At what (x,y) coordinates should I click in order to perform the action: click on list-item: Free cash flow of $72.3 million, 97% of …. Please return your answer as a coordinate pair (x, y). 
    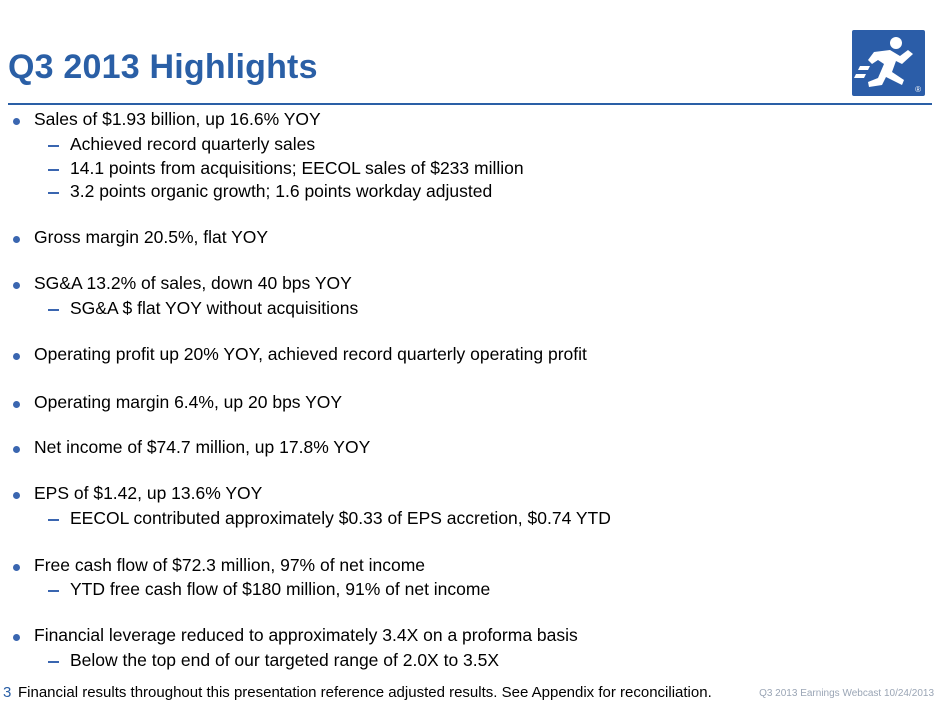
    Looking at the image, I should click on (230, 565).